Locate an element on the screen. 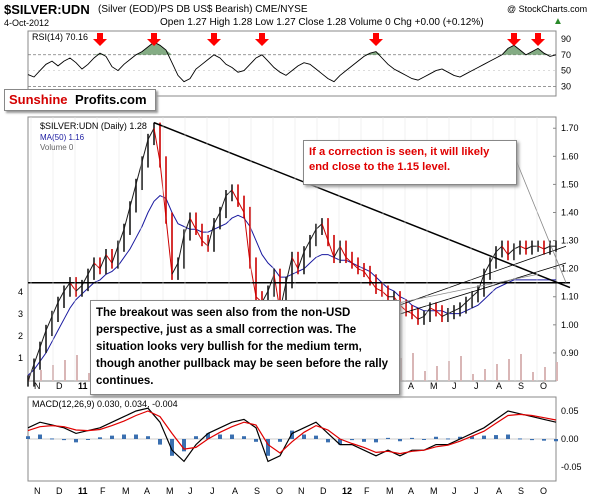  brand-part-2: Profits.com is located at coordinates (111, 99).